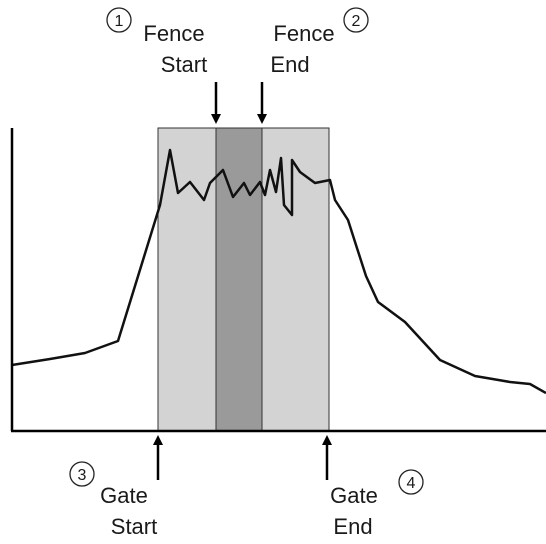  I want to click on marker-number: 4, so click(411, 483).